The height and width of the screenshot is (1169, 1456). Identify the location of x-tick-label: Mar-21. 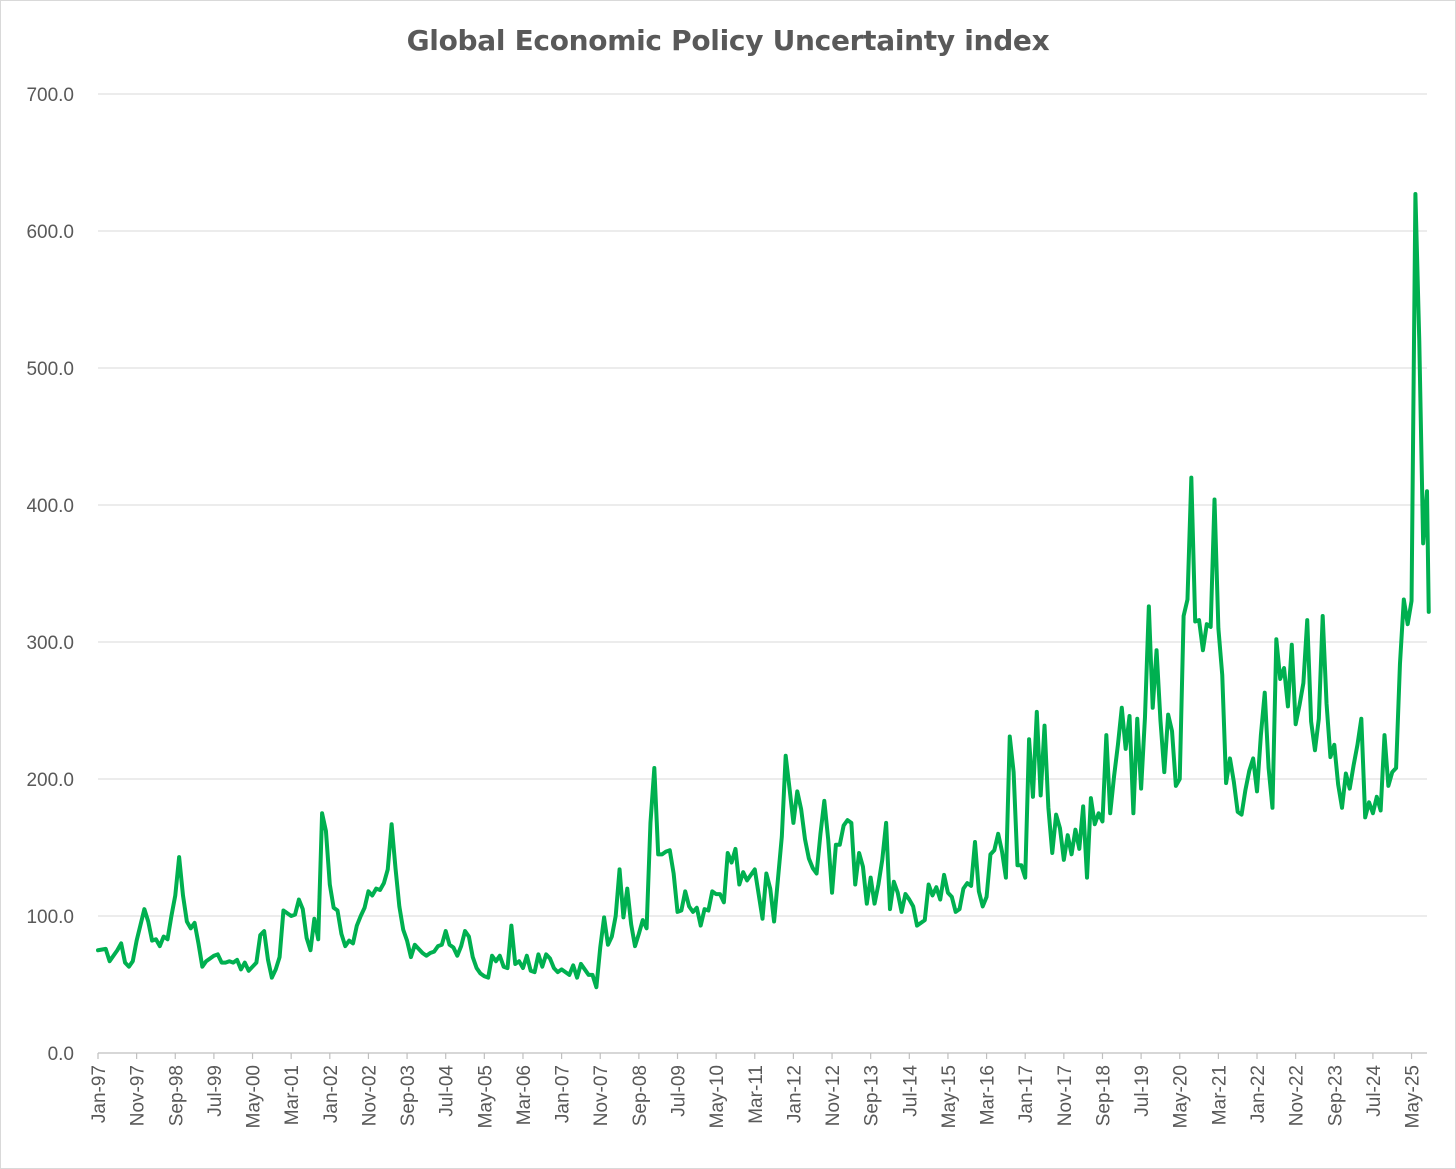
(1219, 1095).